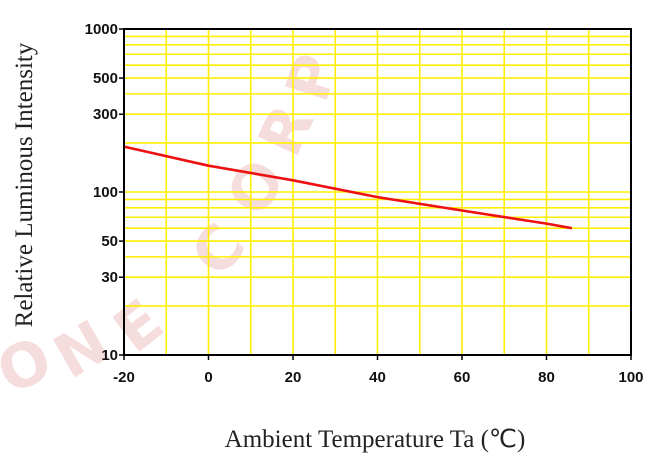  I want to click on x-tick-label: -20, so click(124, 377).